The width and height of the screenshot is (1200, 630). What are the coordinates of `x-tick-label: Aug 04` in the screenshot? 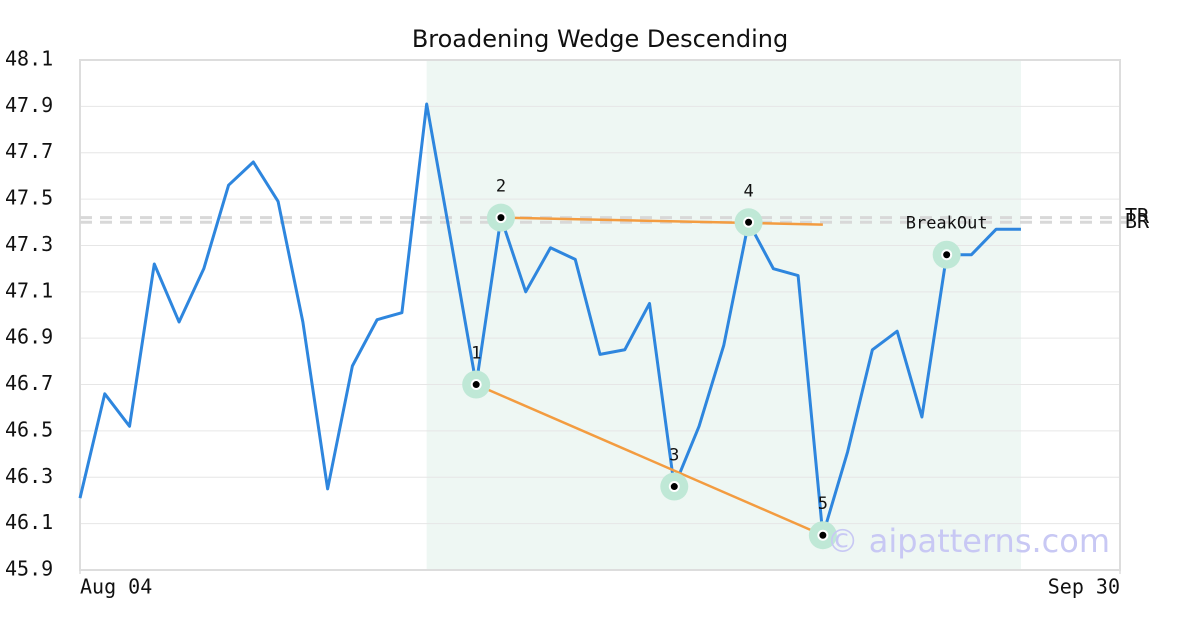 It's located at (116, 587).